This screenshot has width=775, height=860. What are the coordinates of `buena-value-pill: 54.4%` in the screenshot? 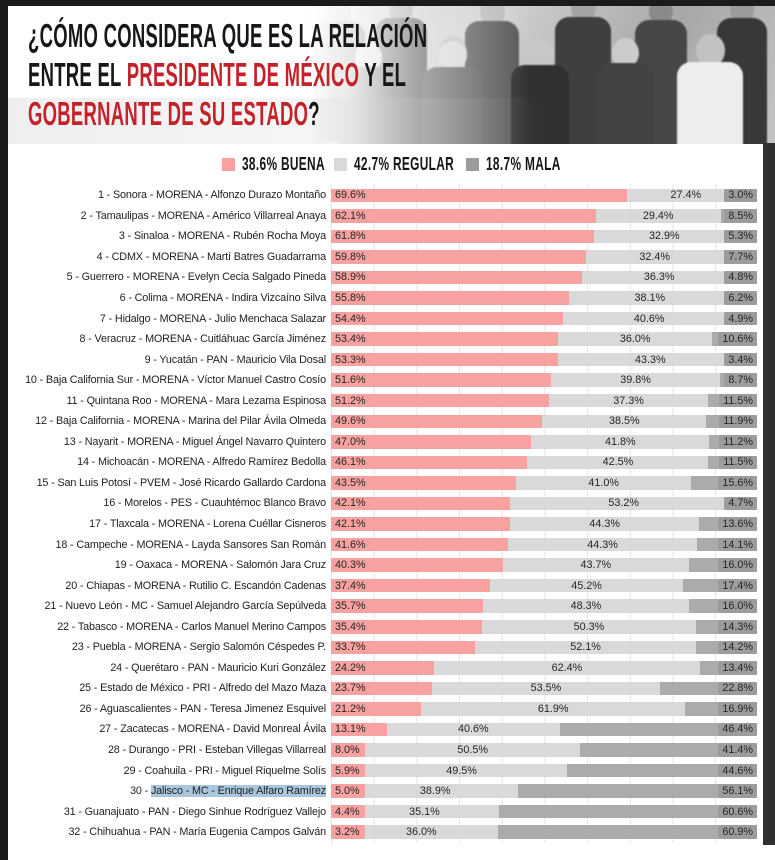 It's located at (351, 318).